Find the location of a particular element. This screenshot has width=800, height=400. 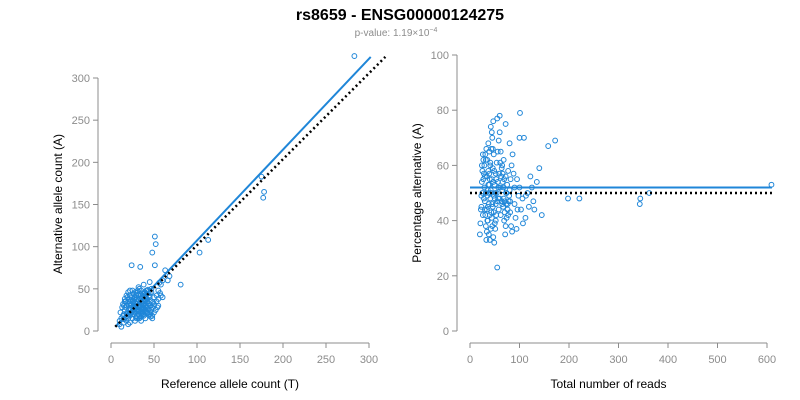

left-x-tick-label: 300 is located at coordinates (369, 360).